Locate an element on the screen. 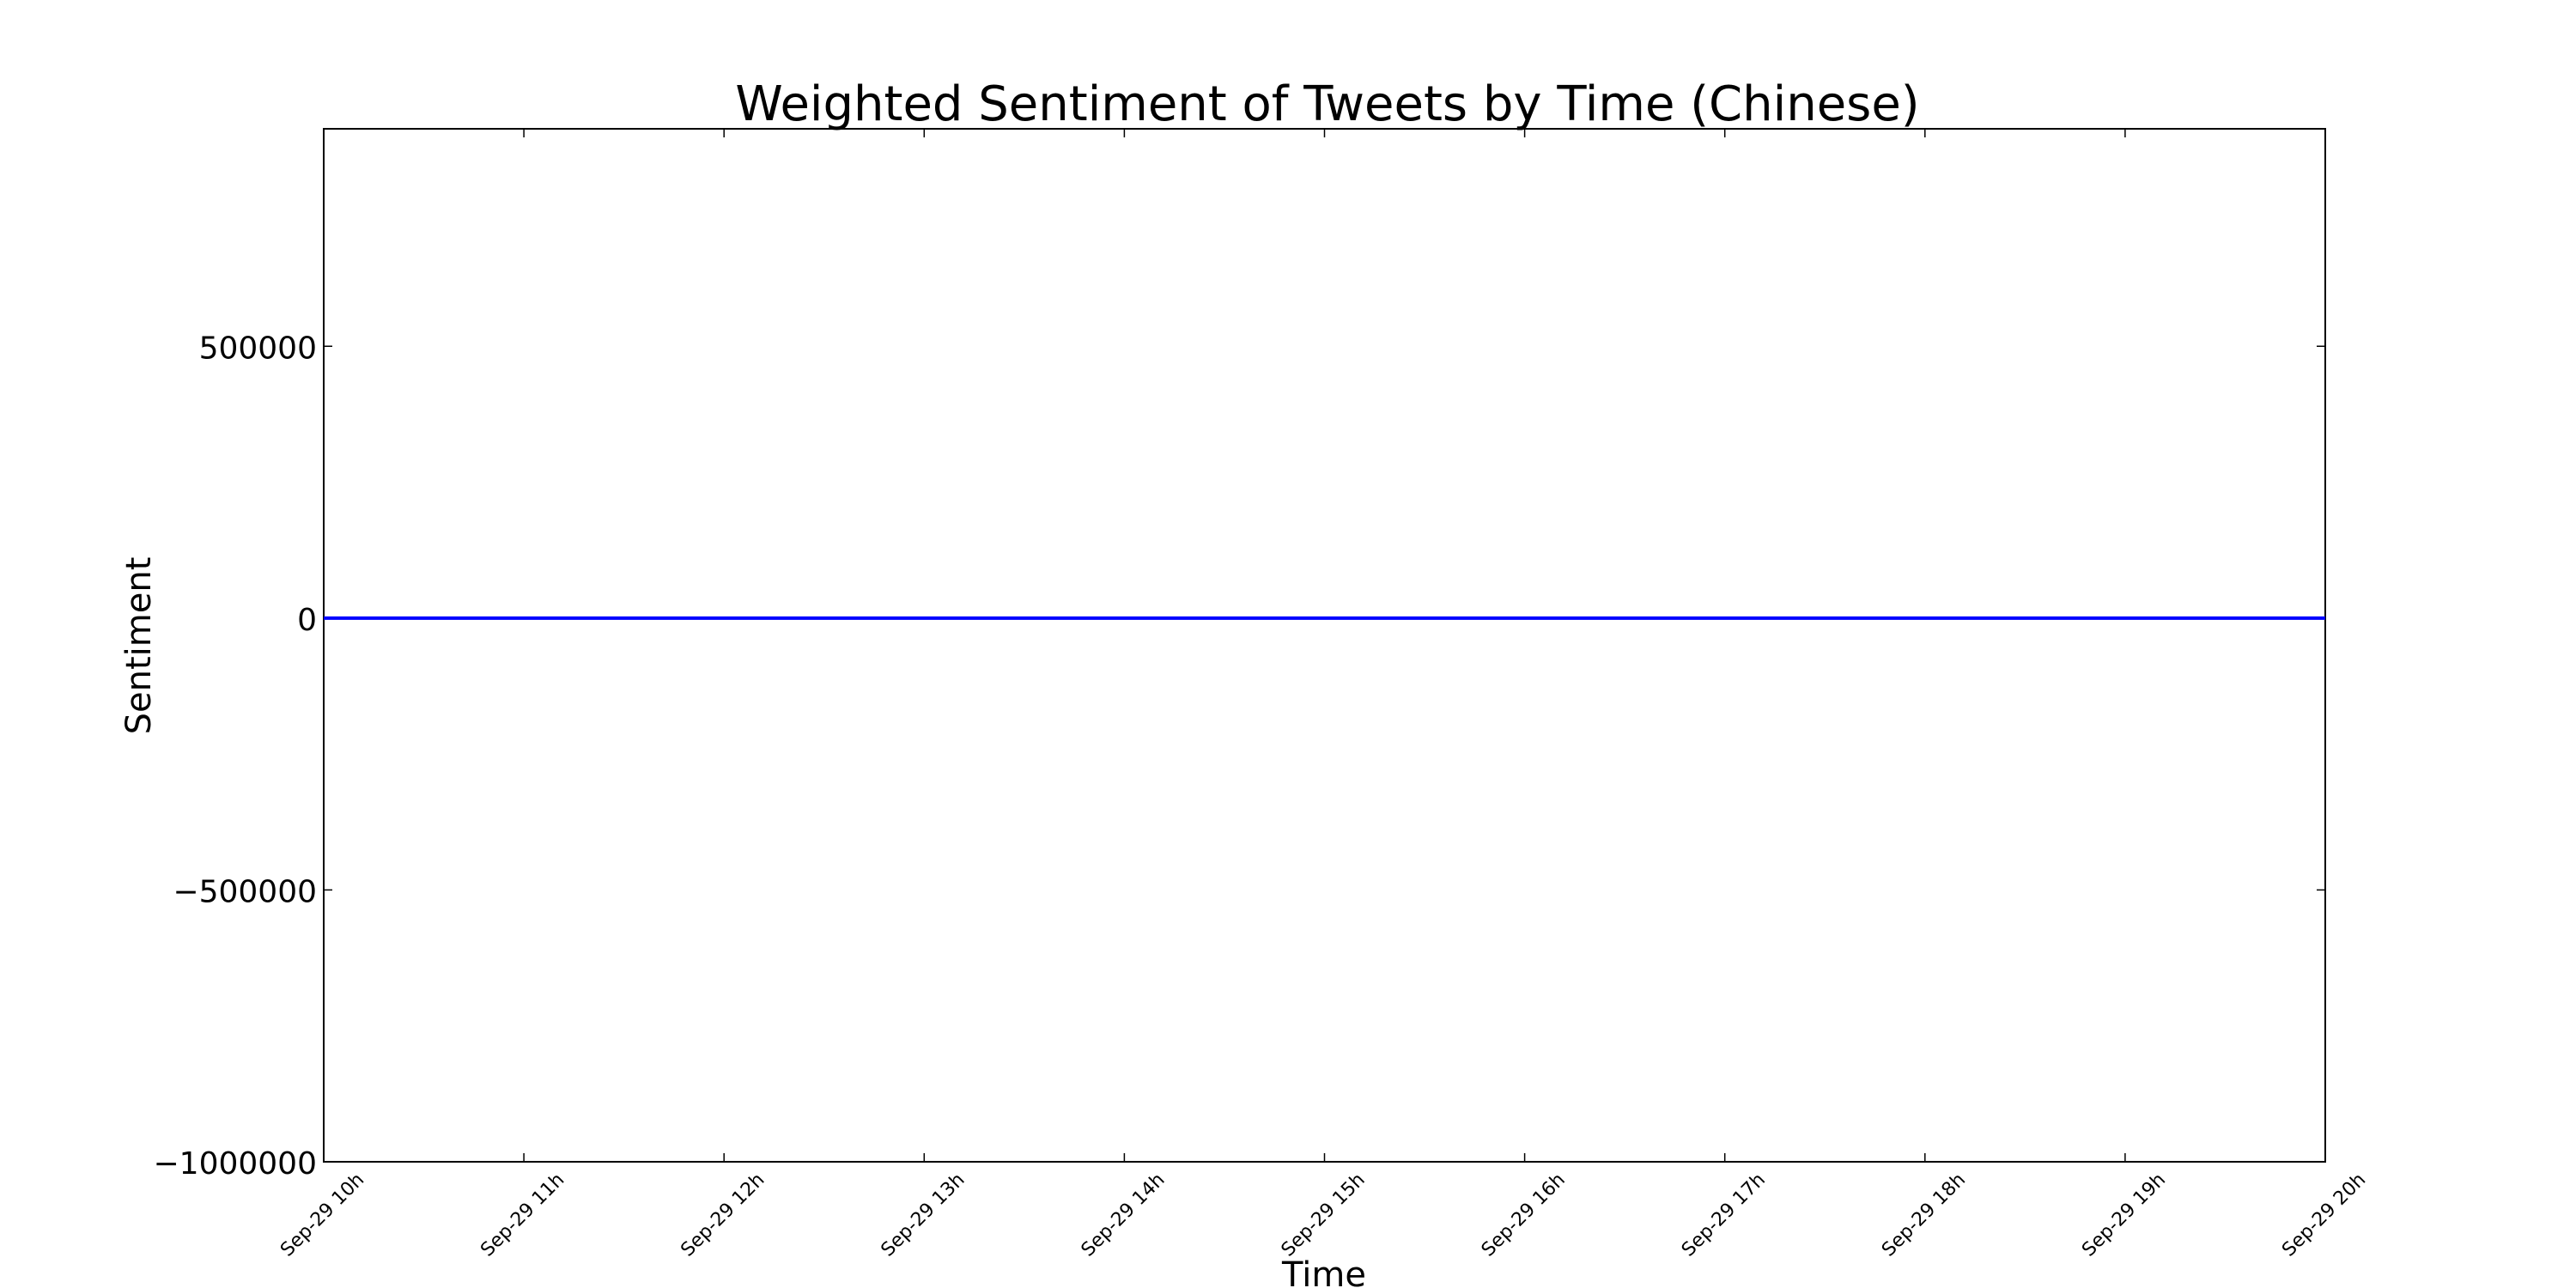 This screenshot has width=2576, height=1288. y-tick-label: −500000 is located at coordinates (245, 892).